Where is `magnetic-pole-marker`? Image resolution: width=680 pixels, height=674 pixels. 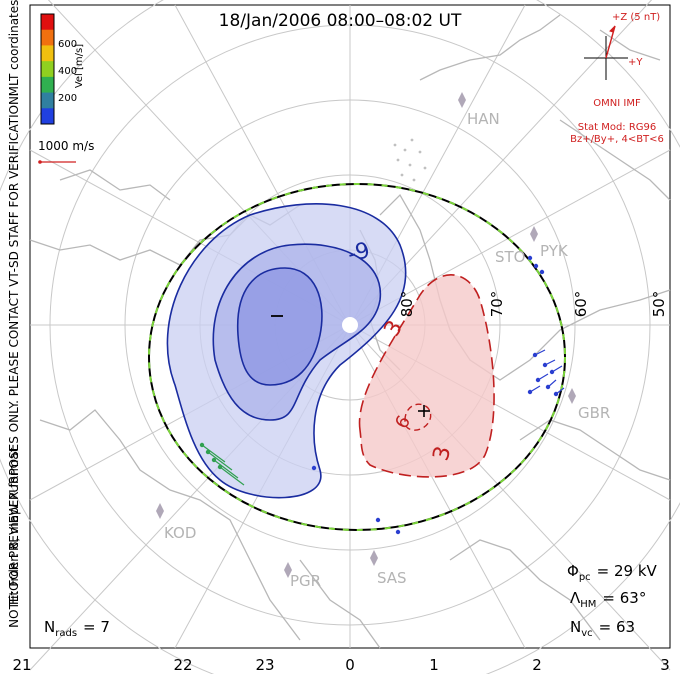
magnetic-pole-marker is located at coordinates (350, 325).